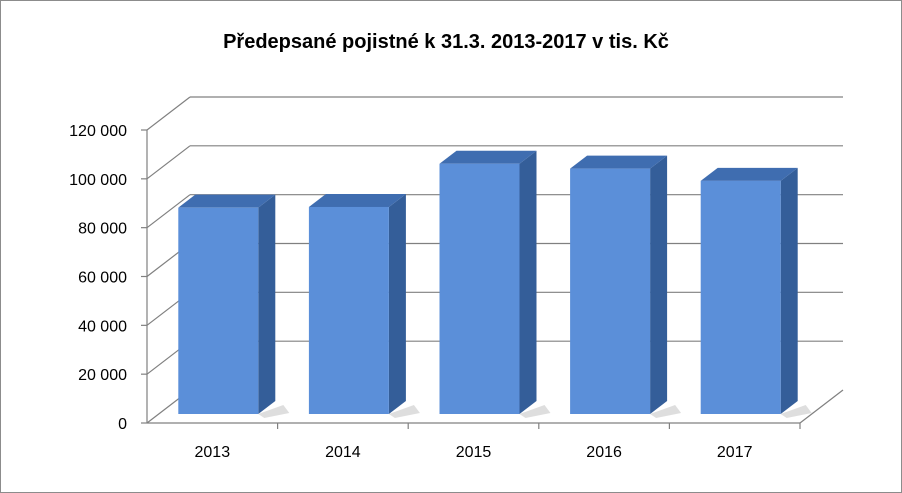  What do you see at coordinates (98, 131) in the screenshot?
I see `y-tick-label: 120 000` at bounding box center [98, 131].